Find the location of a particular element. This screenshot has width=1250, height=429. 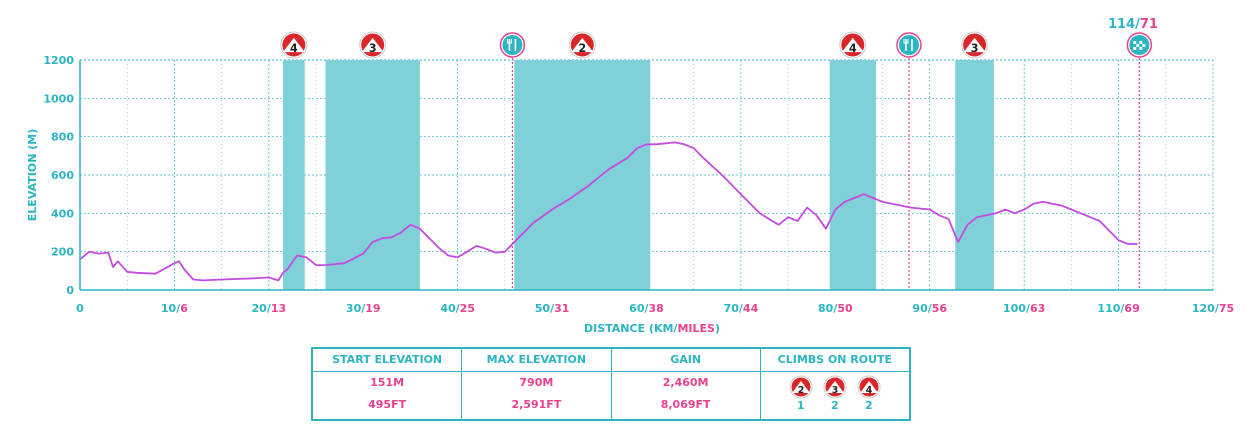

x-tick-label: 60/38 is located at coordinates (646, 308).